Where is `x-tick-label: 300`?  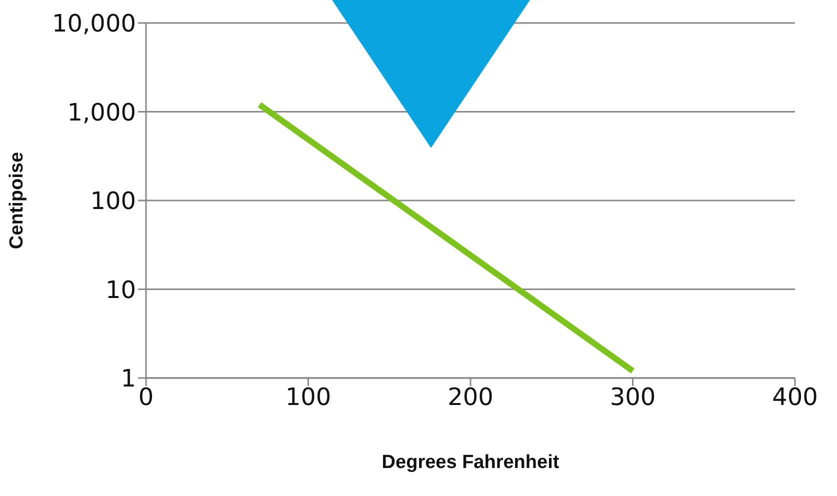 x-tick-label: 300 is located at coordinates (633, 397).